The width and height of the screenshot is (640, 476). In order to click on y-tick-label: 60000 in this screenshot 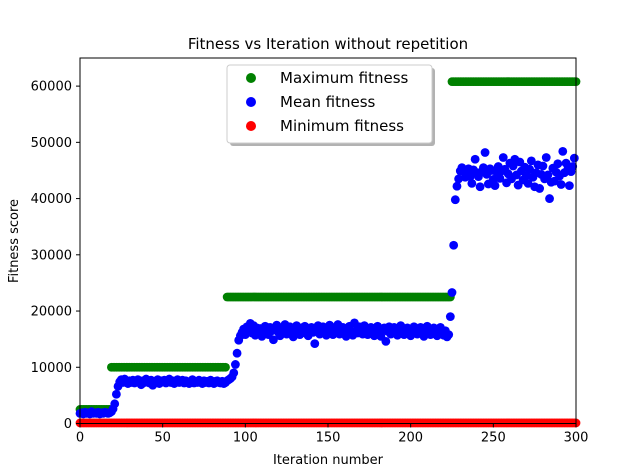, I will do `click(51, 87)`.